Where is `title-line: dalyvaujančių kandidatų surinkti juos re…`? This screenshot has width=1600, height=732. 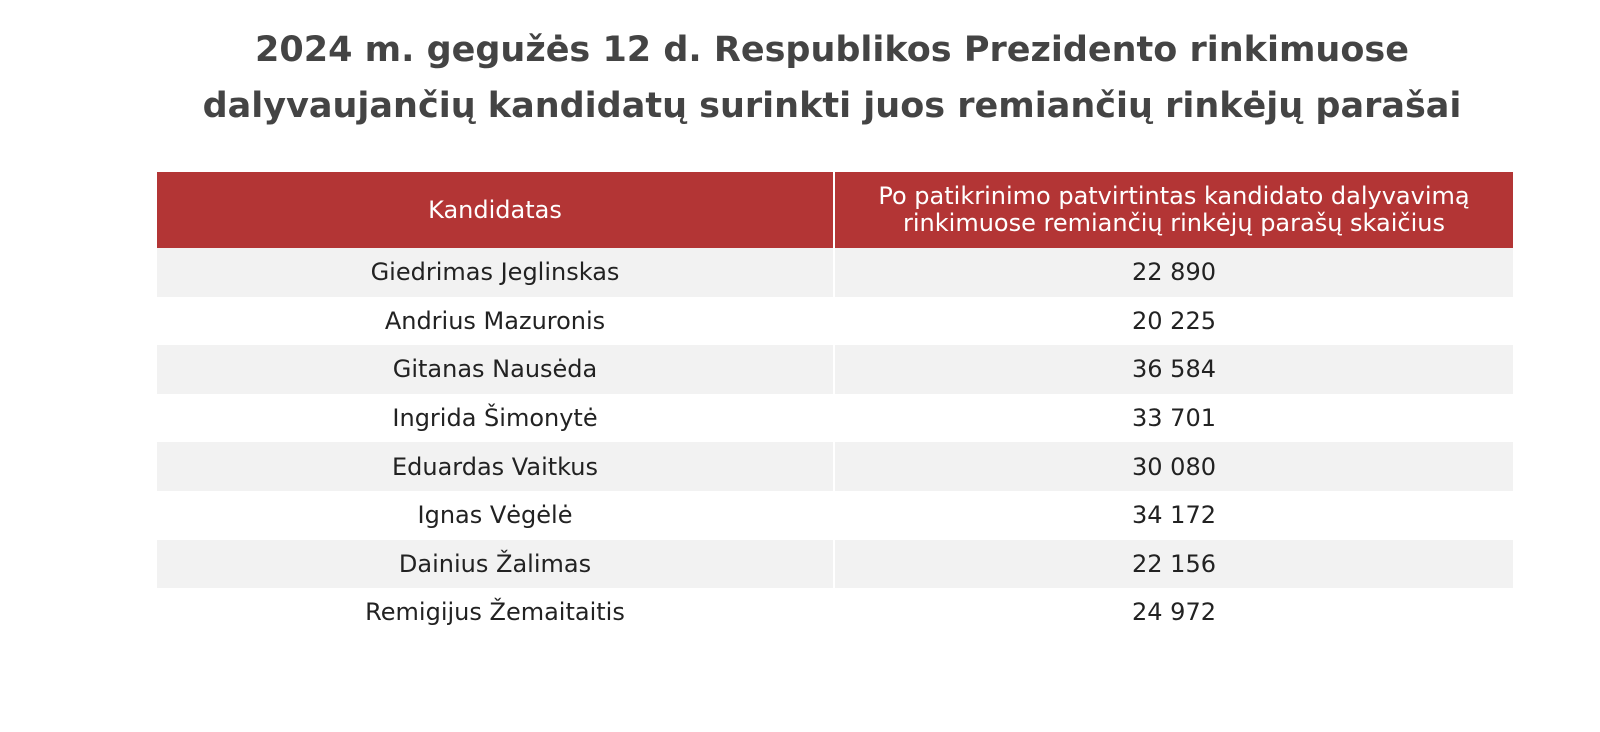
title-line: dalyvaujančių kandidatų surinkti juos re… is located at coordinates (832, 106).